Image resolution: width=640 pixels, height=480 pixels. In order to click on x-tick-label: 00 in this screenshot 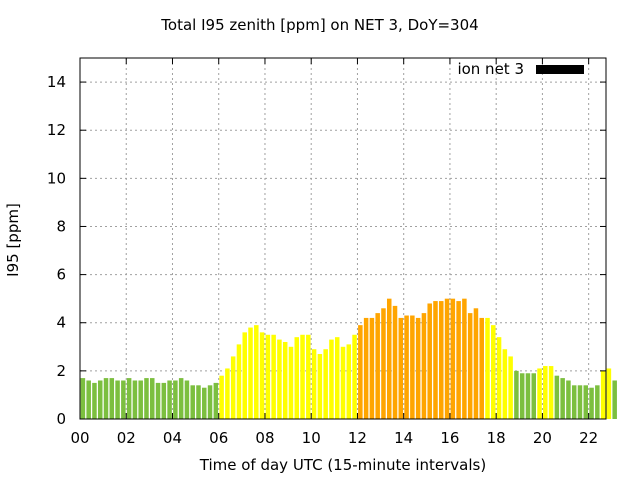, I will do `click(79, 438)`.